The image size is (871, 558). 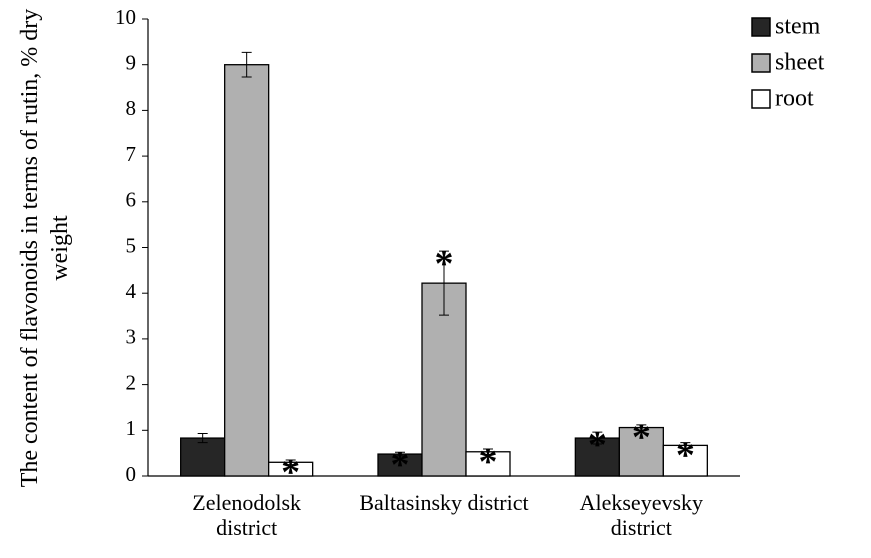 What do you see at coordinates (247, 515) in the screenshot?
I see `x-tick-label: Zelenodolsk district` at bounding box center [247, 515].